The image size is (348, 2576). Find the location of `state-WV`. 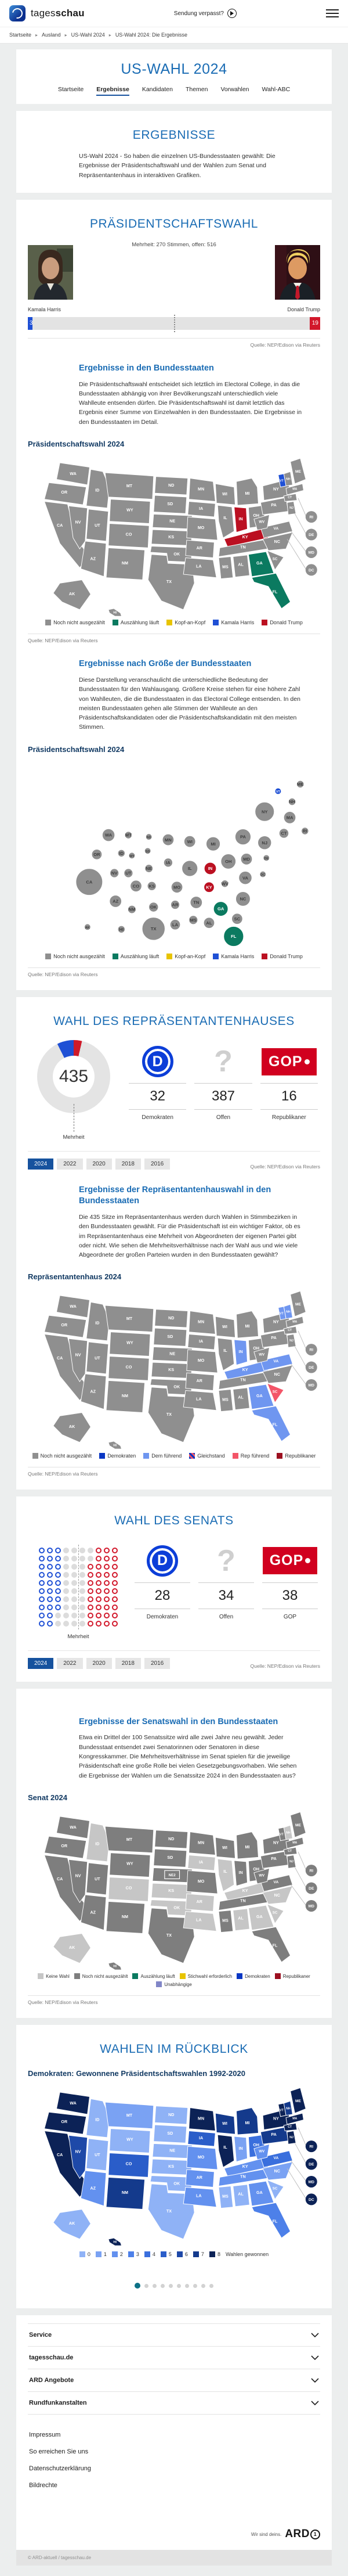

state-WV is located at coordinates (261, 1355).